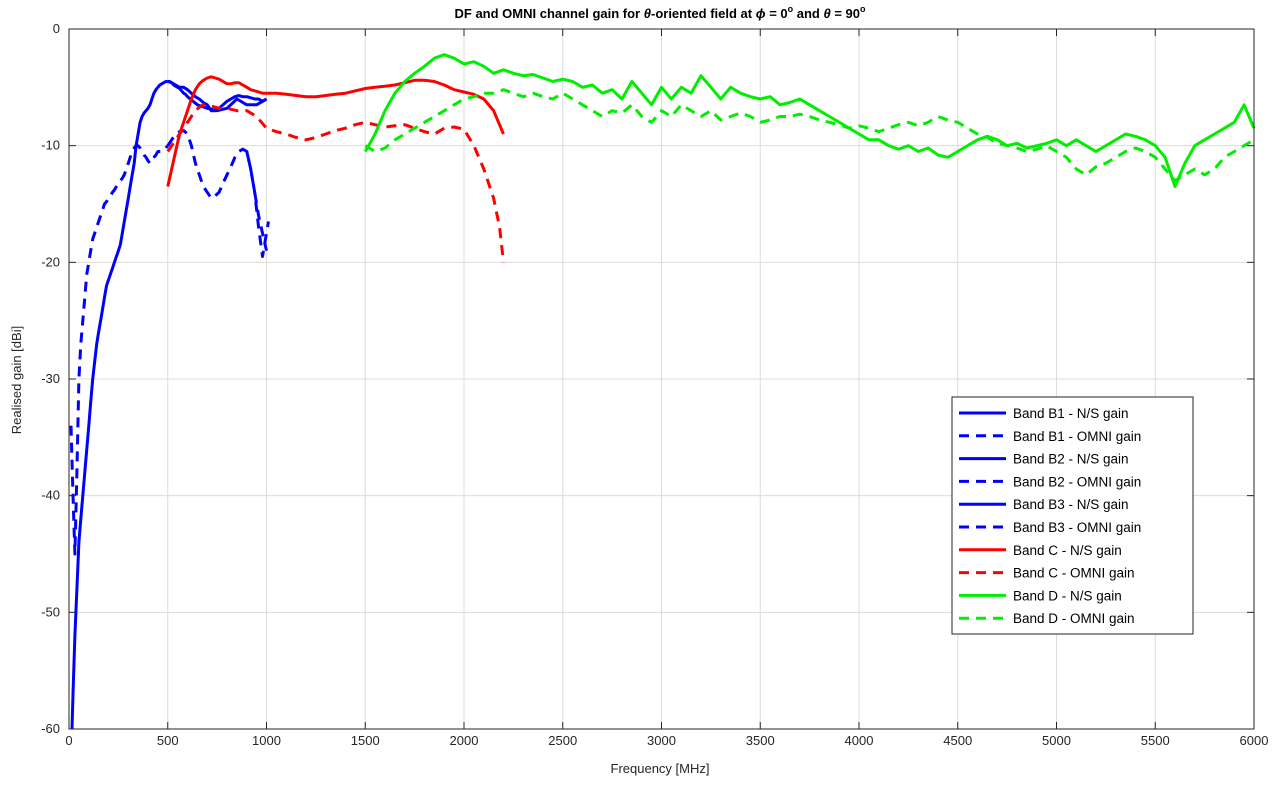 This screenshot has width=1288, height=788. I want to click on x-tick-label: 500, so click(168, 740).